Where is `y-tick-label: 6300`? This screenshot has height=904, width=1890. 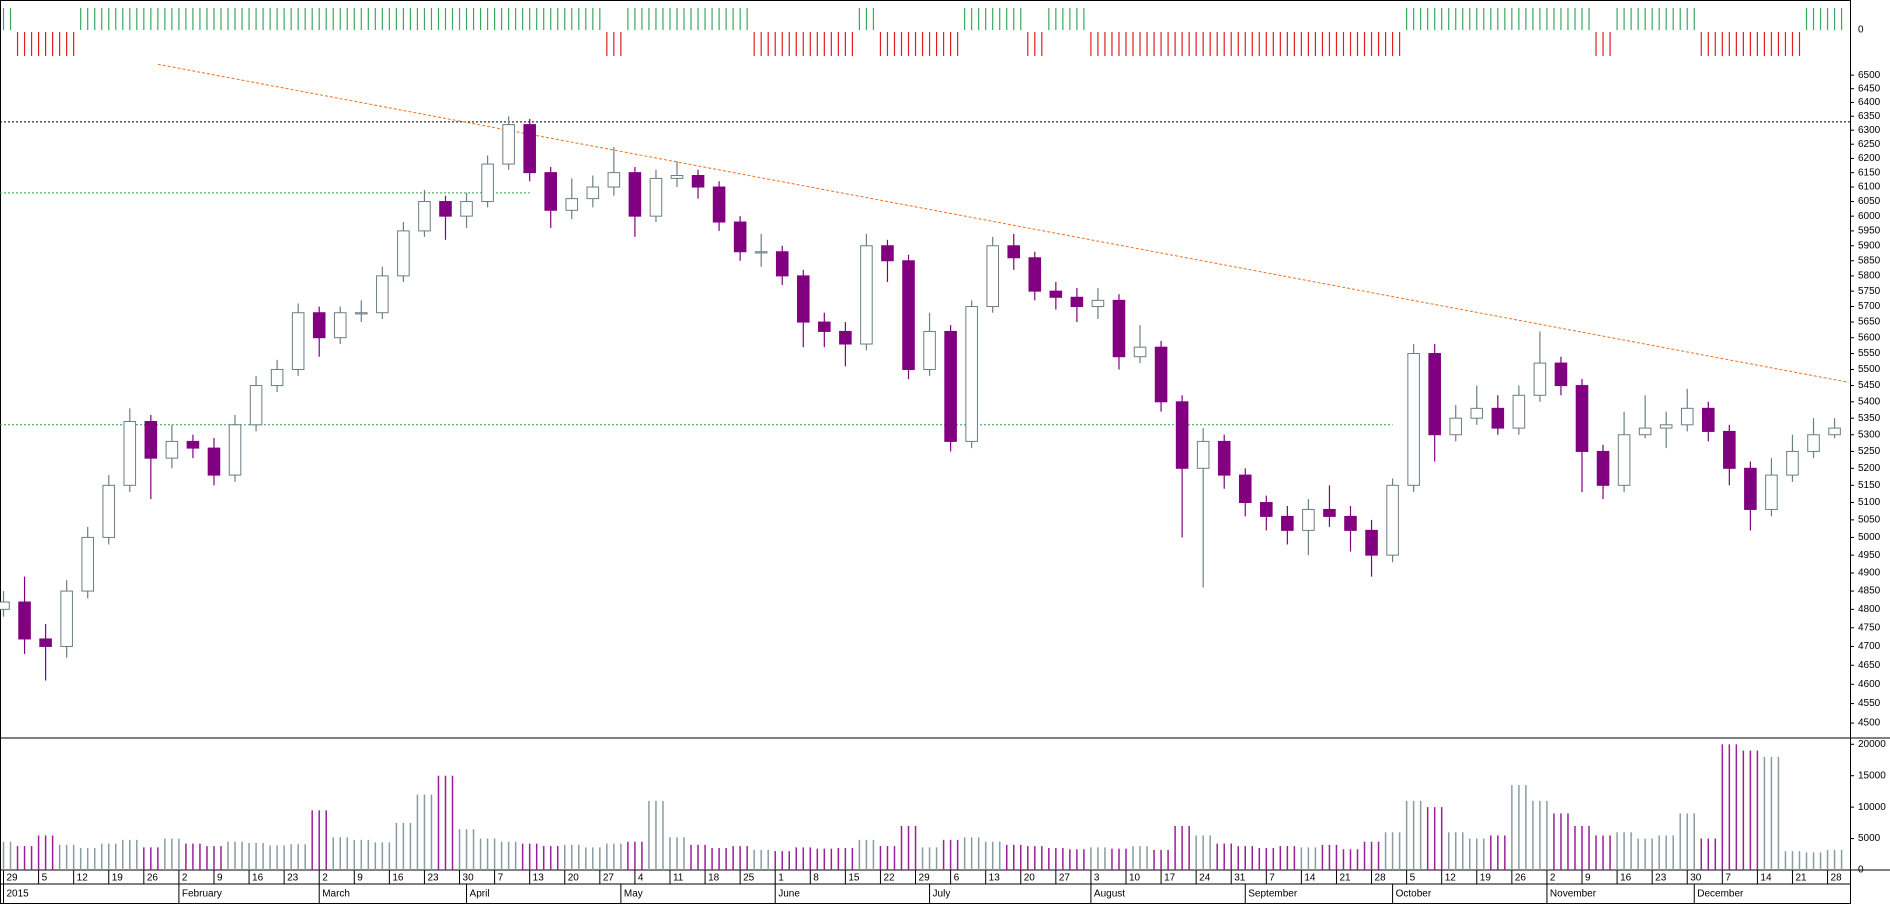
y-tick-label: 6300 is located at coordinates (1869, 130).